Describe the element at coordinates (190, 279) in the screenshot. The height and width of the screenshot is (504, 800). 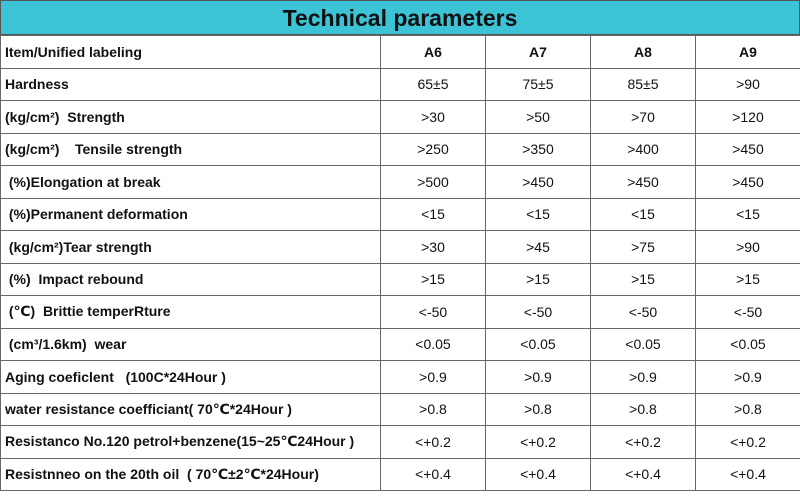
I see `row-label: (%) Impact rebound` at that location.